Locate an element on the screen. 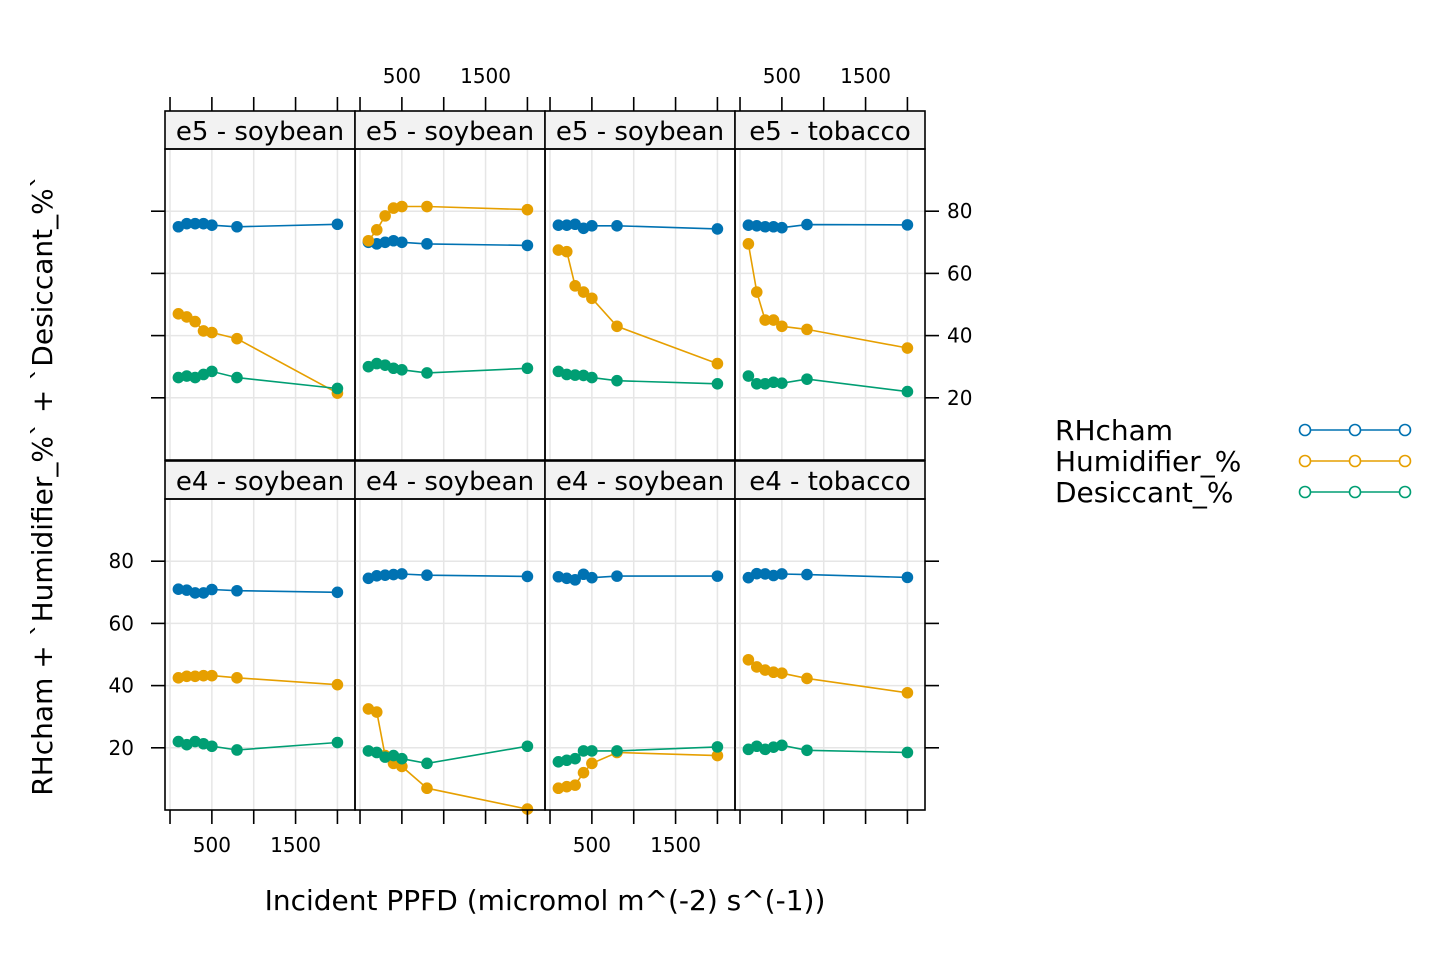  panel-5: e4 - soybean is located at coordinates (450, 637).